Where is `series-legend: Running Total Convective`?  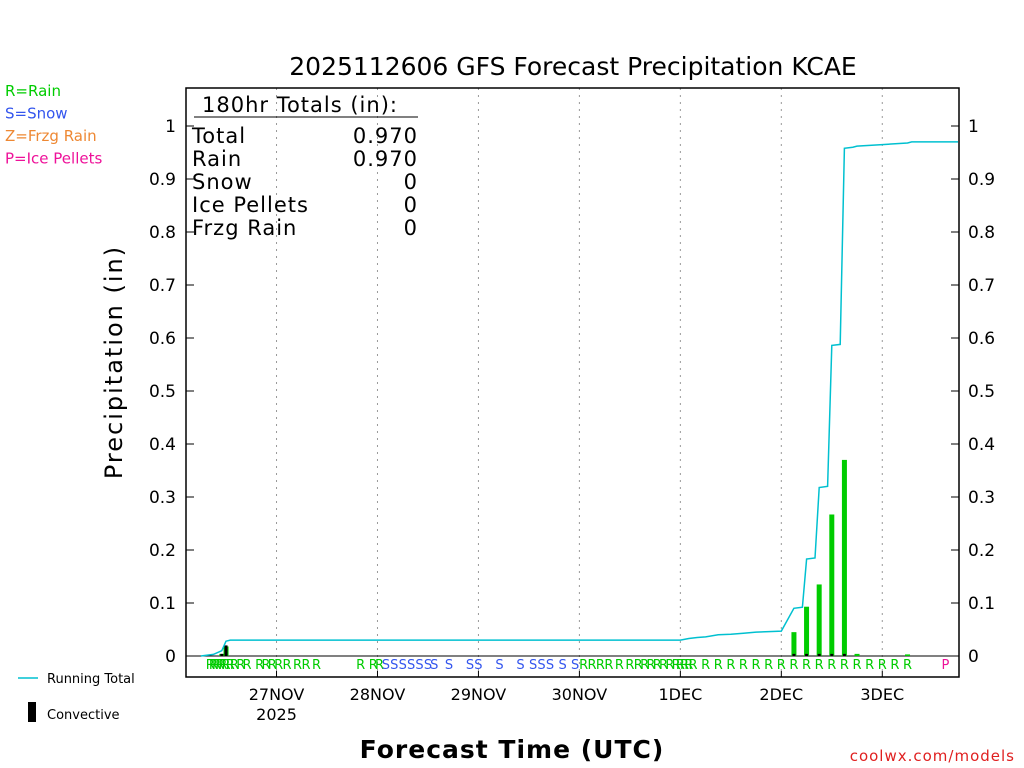
series-legend: Running Total Convective is located at coordinates (76, 697).